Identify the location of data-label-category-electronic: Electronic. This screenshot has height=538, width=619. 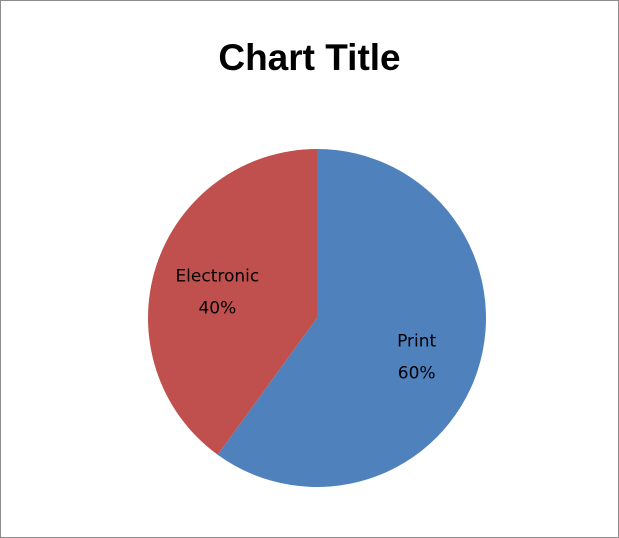
(217, 277).